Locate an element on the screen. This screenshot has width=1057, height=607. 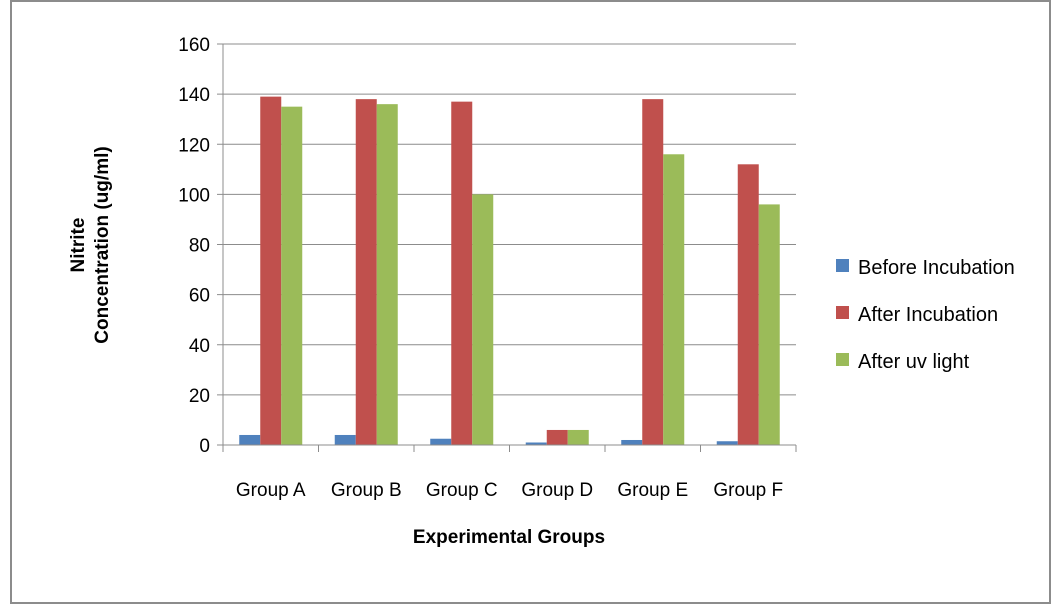
y-tick-label: 0 is located at coordinates (204, 446).